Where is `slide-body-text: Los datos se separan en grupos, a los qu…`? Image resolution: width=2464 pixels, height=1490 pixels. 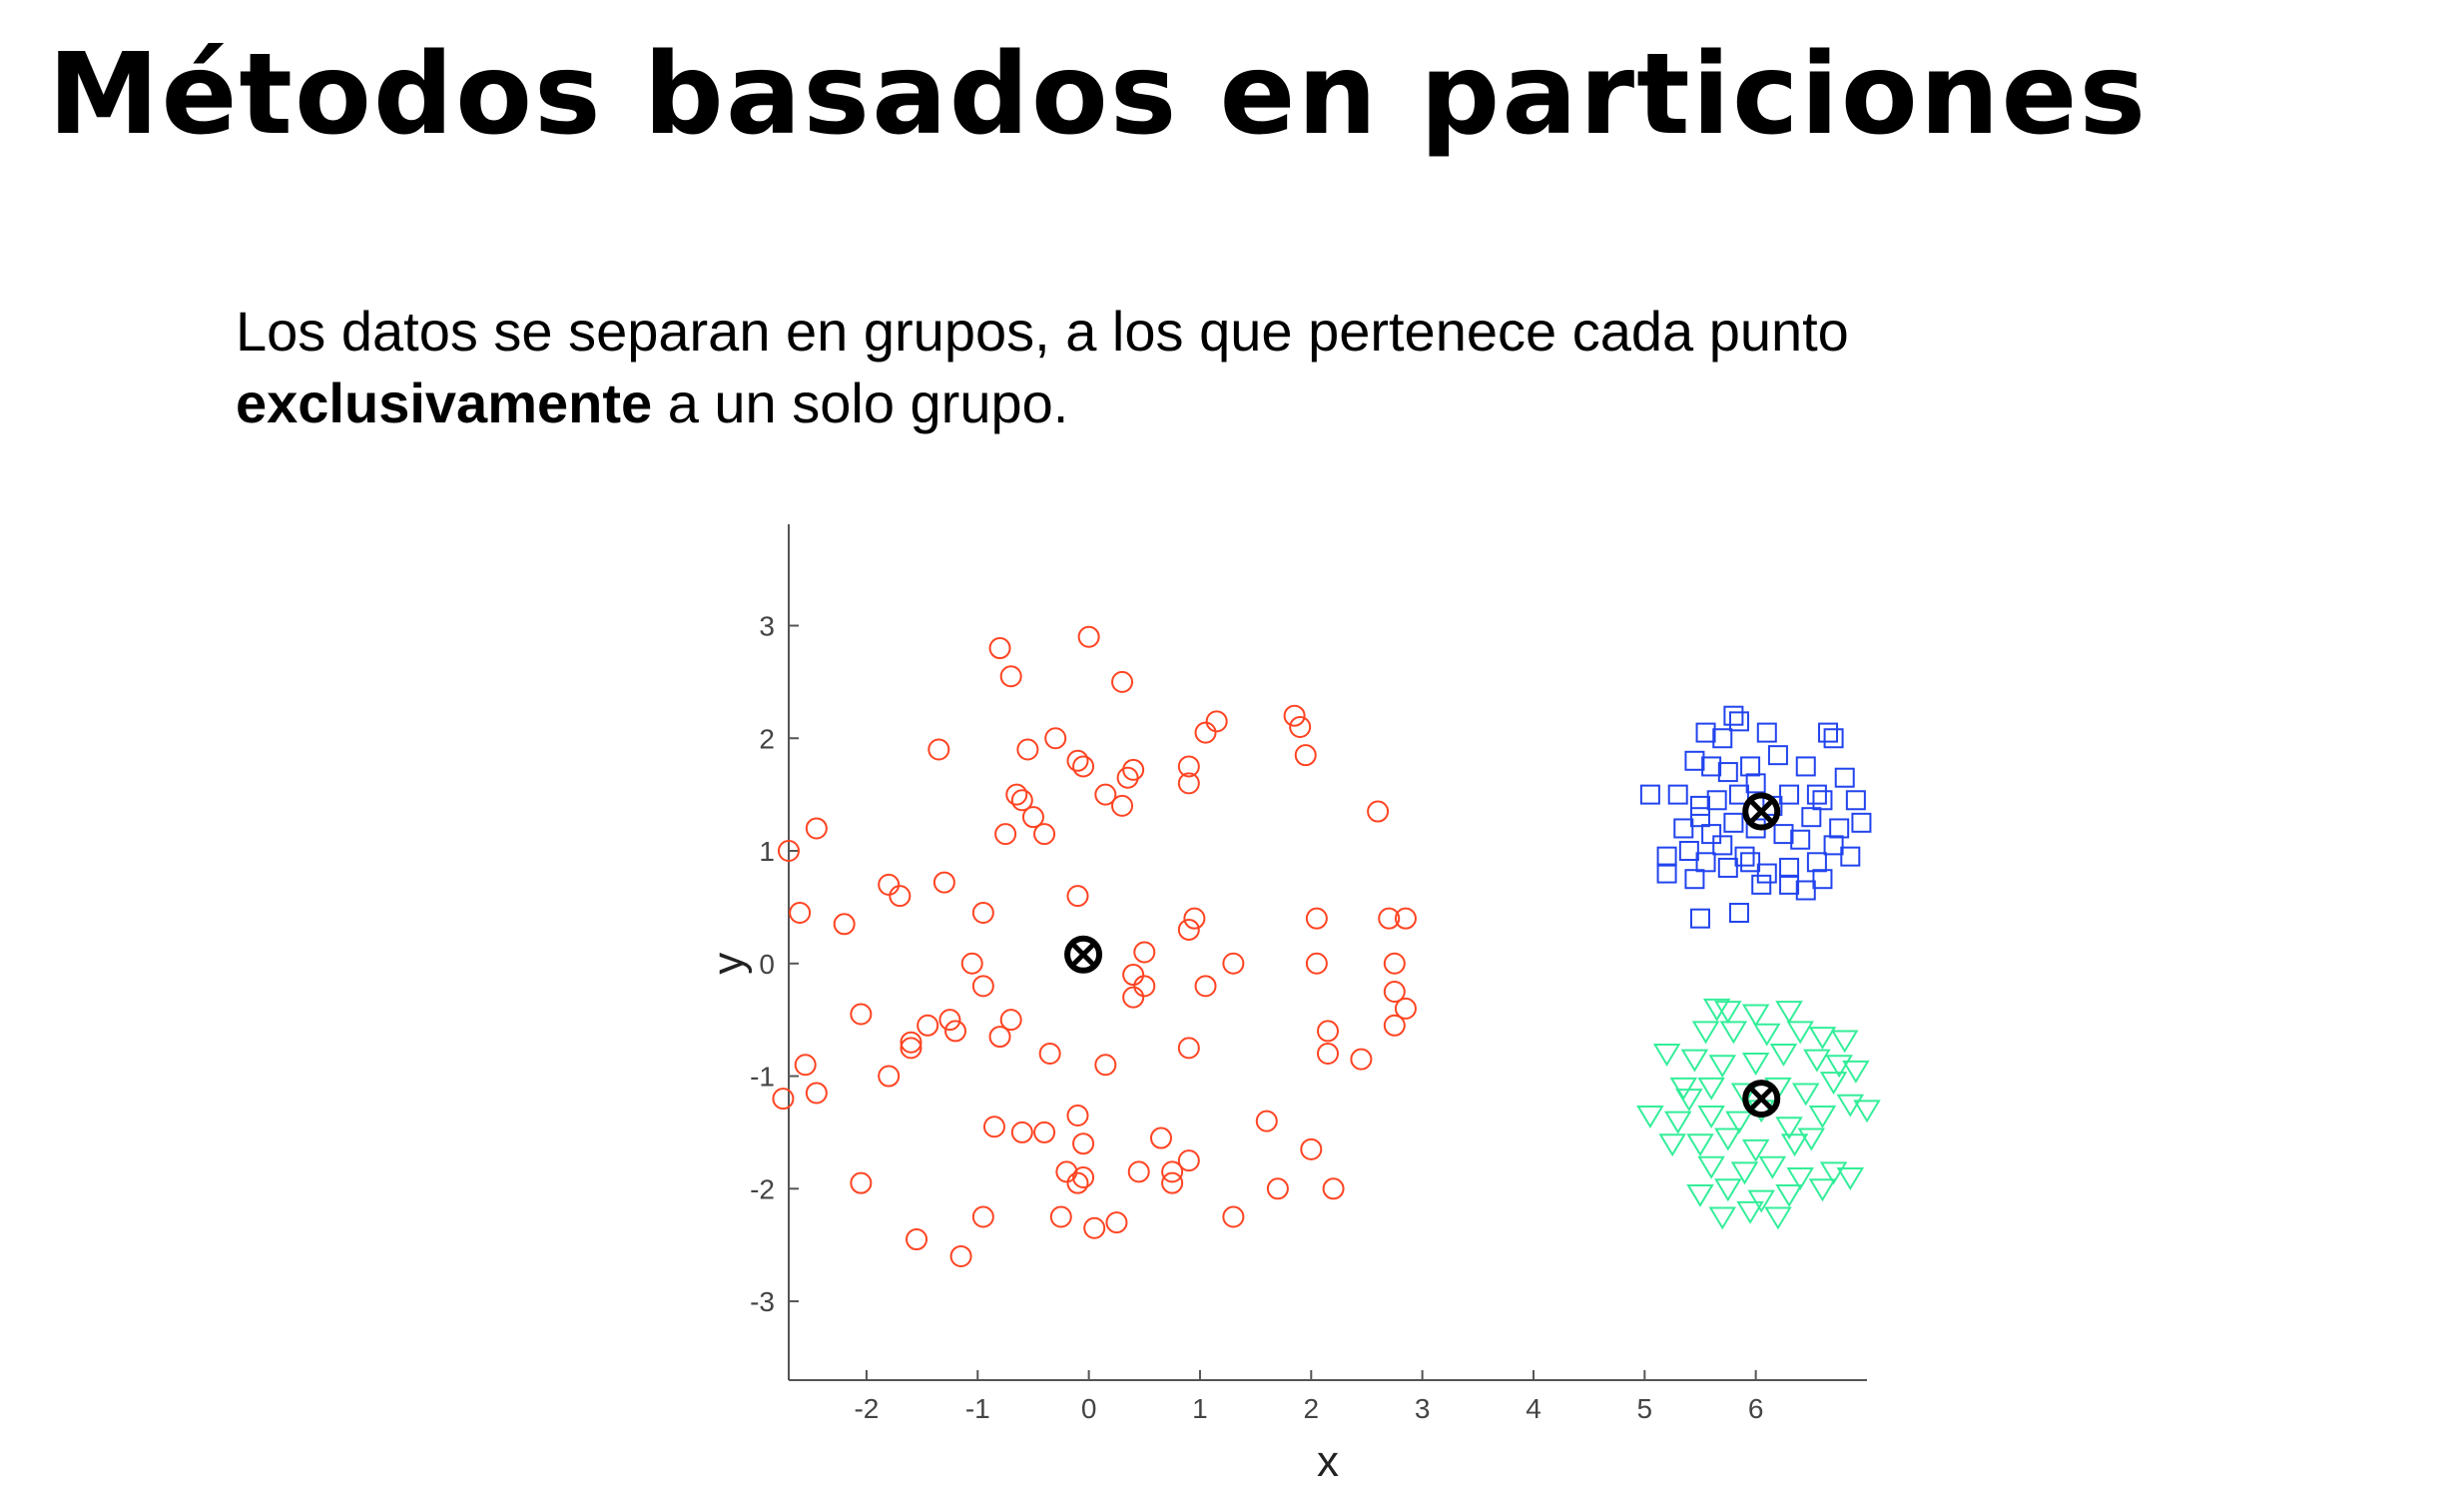
slide-body-text: Los datos se separan en grupos, a los qu… is located at coordinates (1184, 367).